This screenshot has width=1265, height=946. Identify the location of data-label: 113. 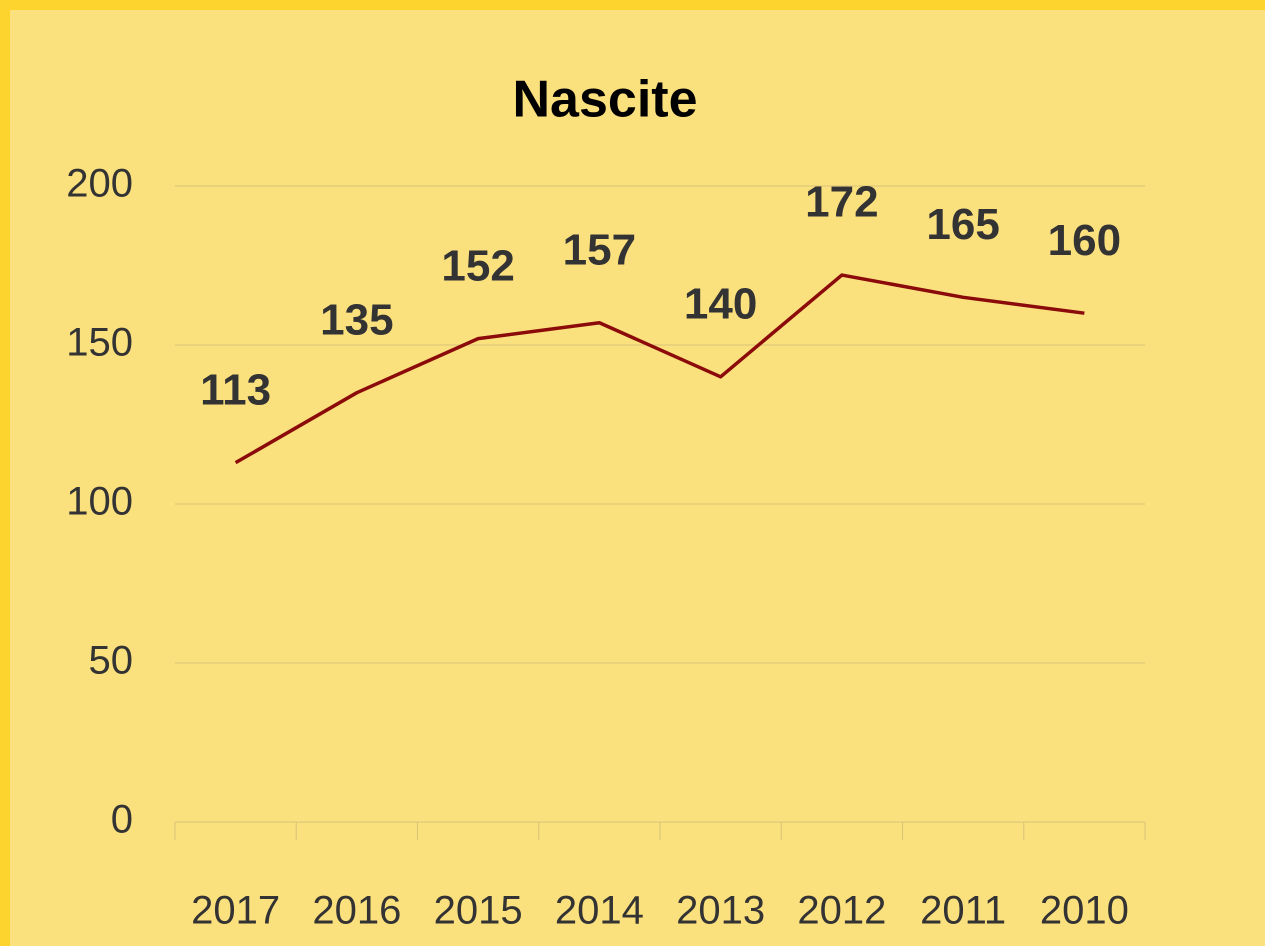
(235, 389).